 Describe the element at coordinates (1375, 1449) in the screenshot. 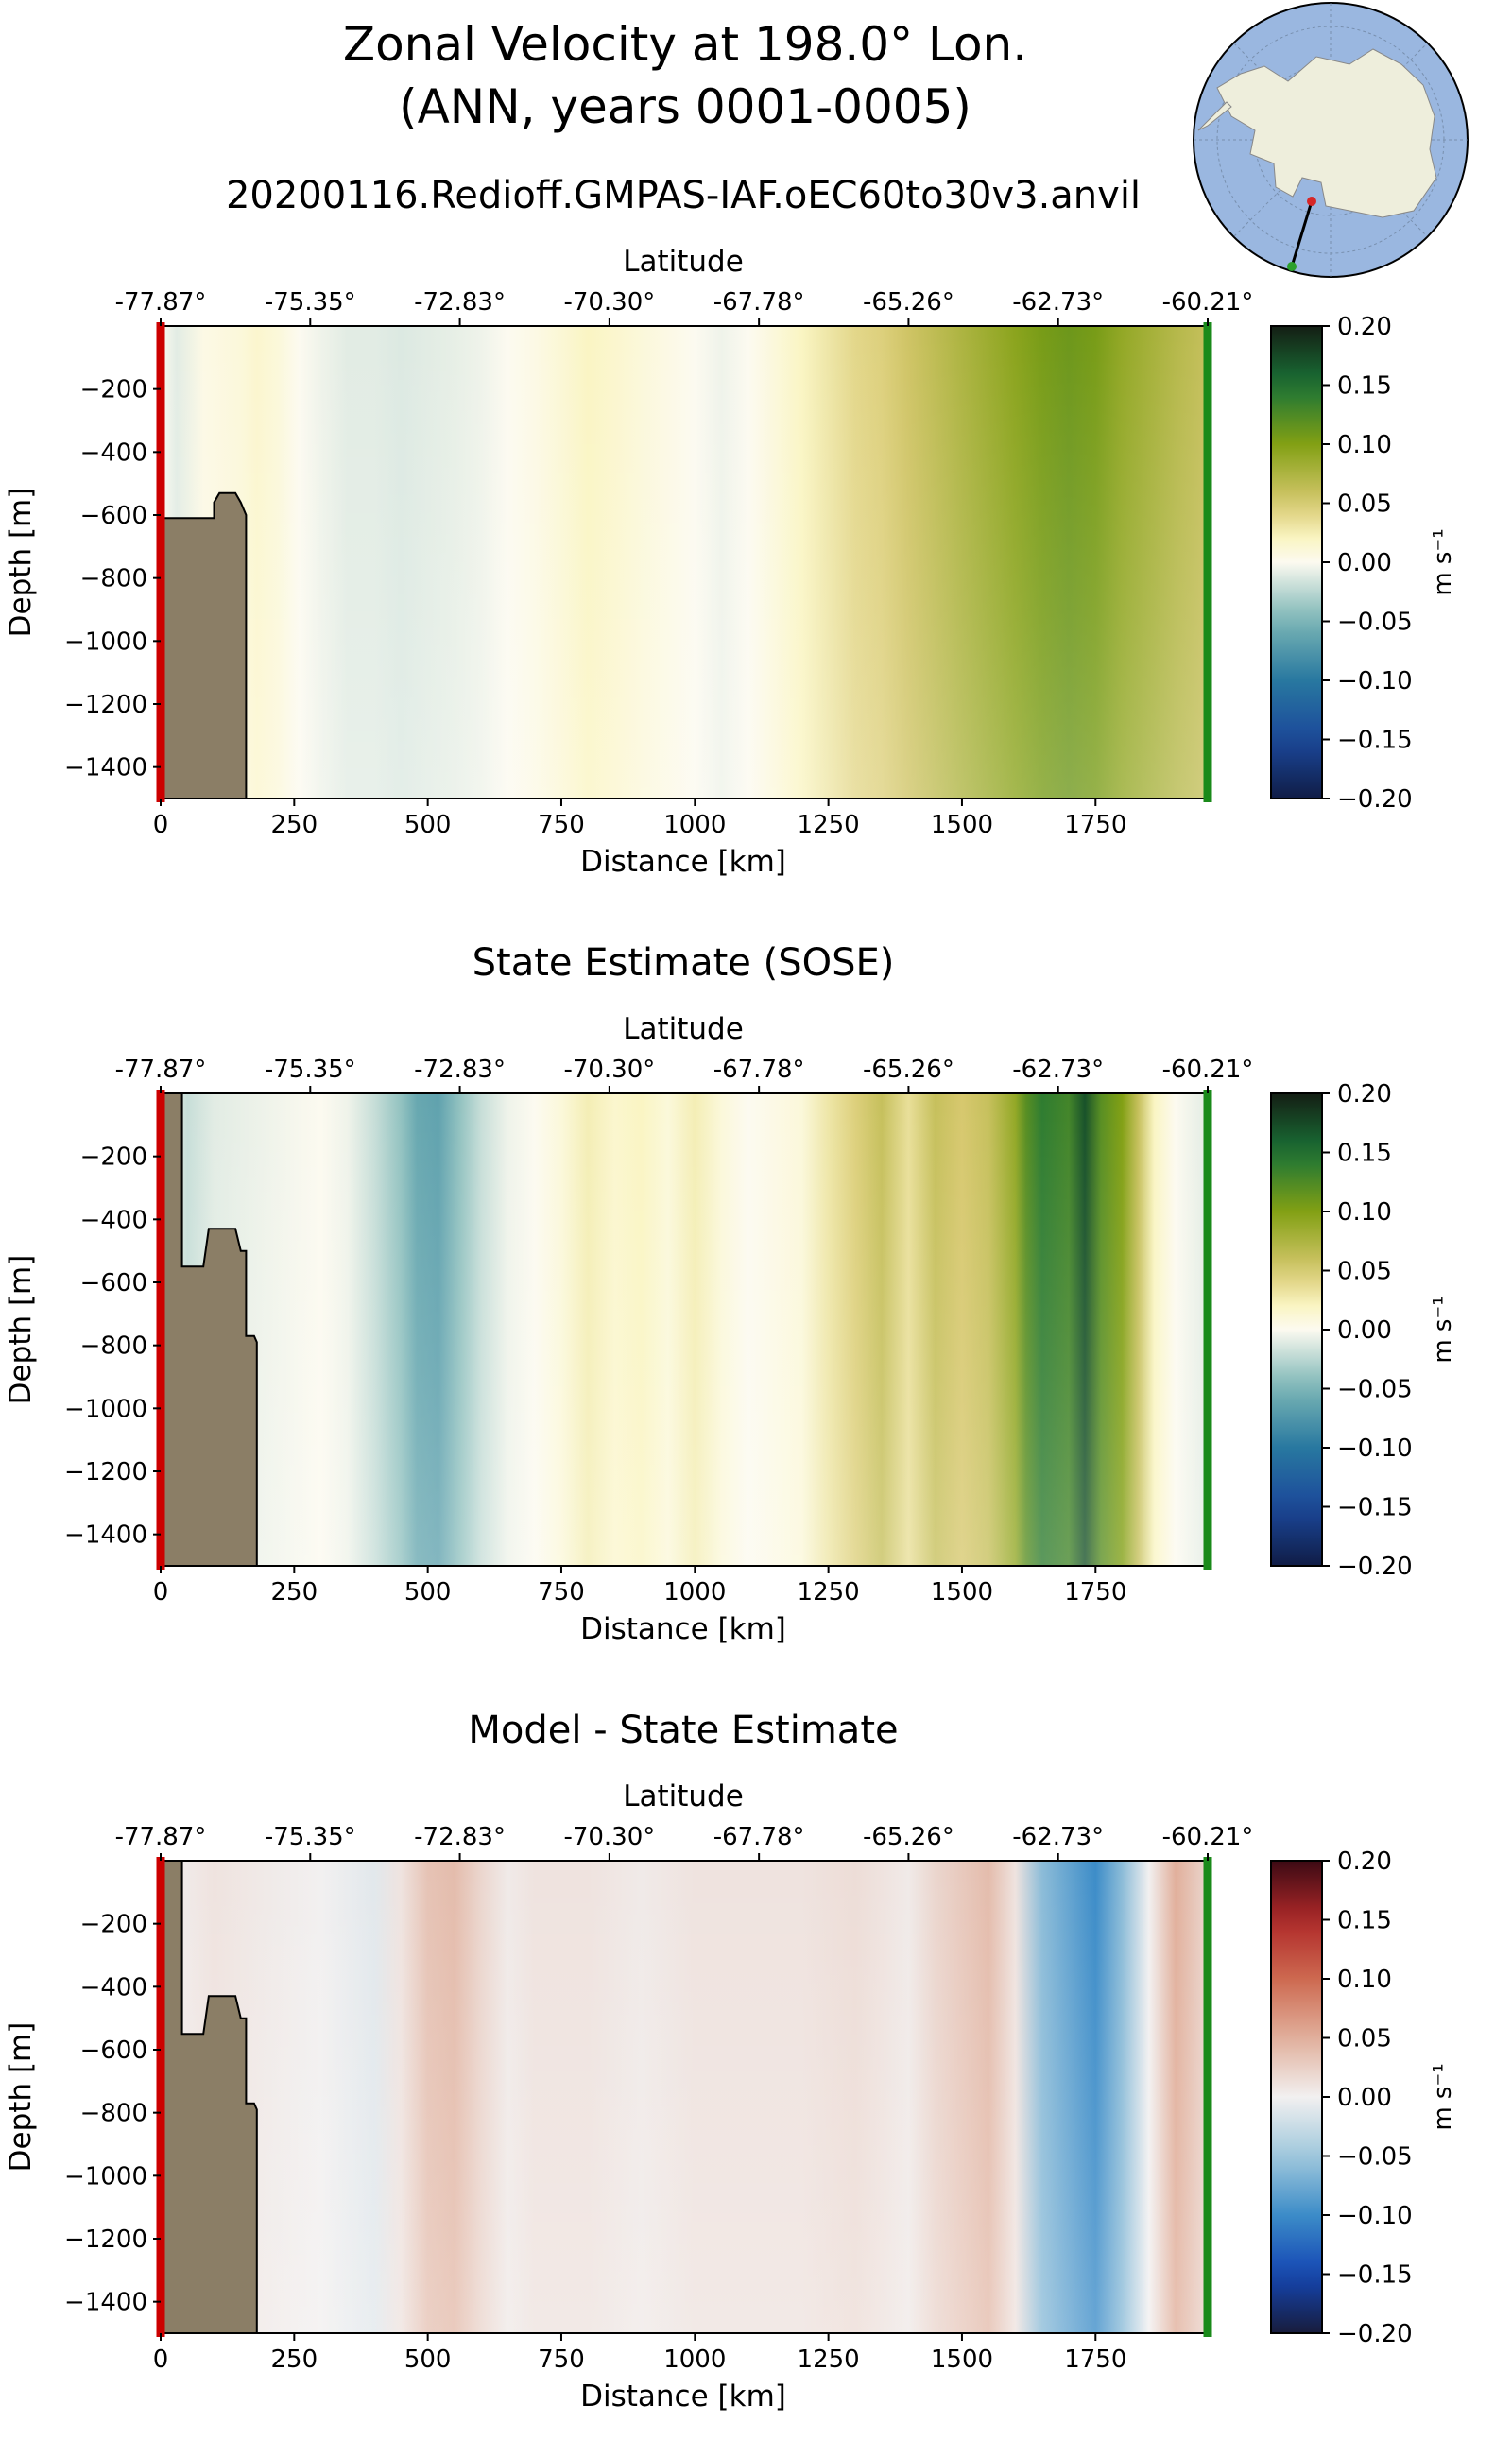

I see `colorbar-tick-label: −0.10` at that location.